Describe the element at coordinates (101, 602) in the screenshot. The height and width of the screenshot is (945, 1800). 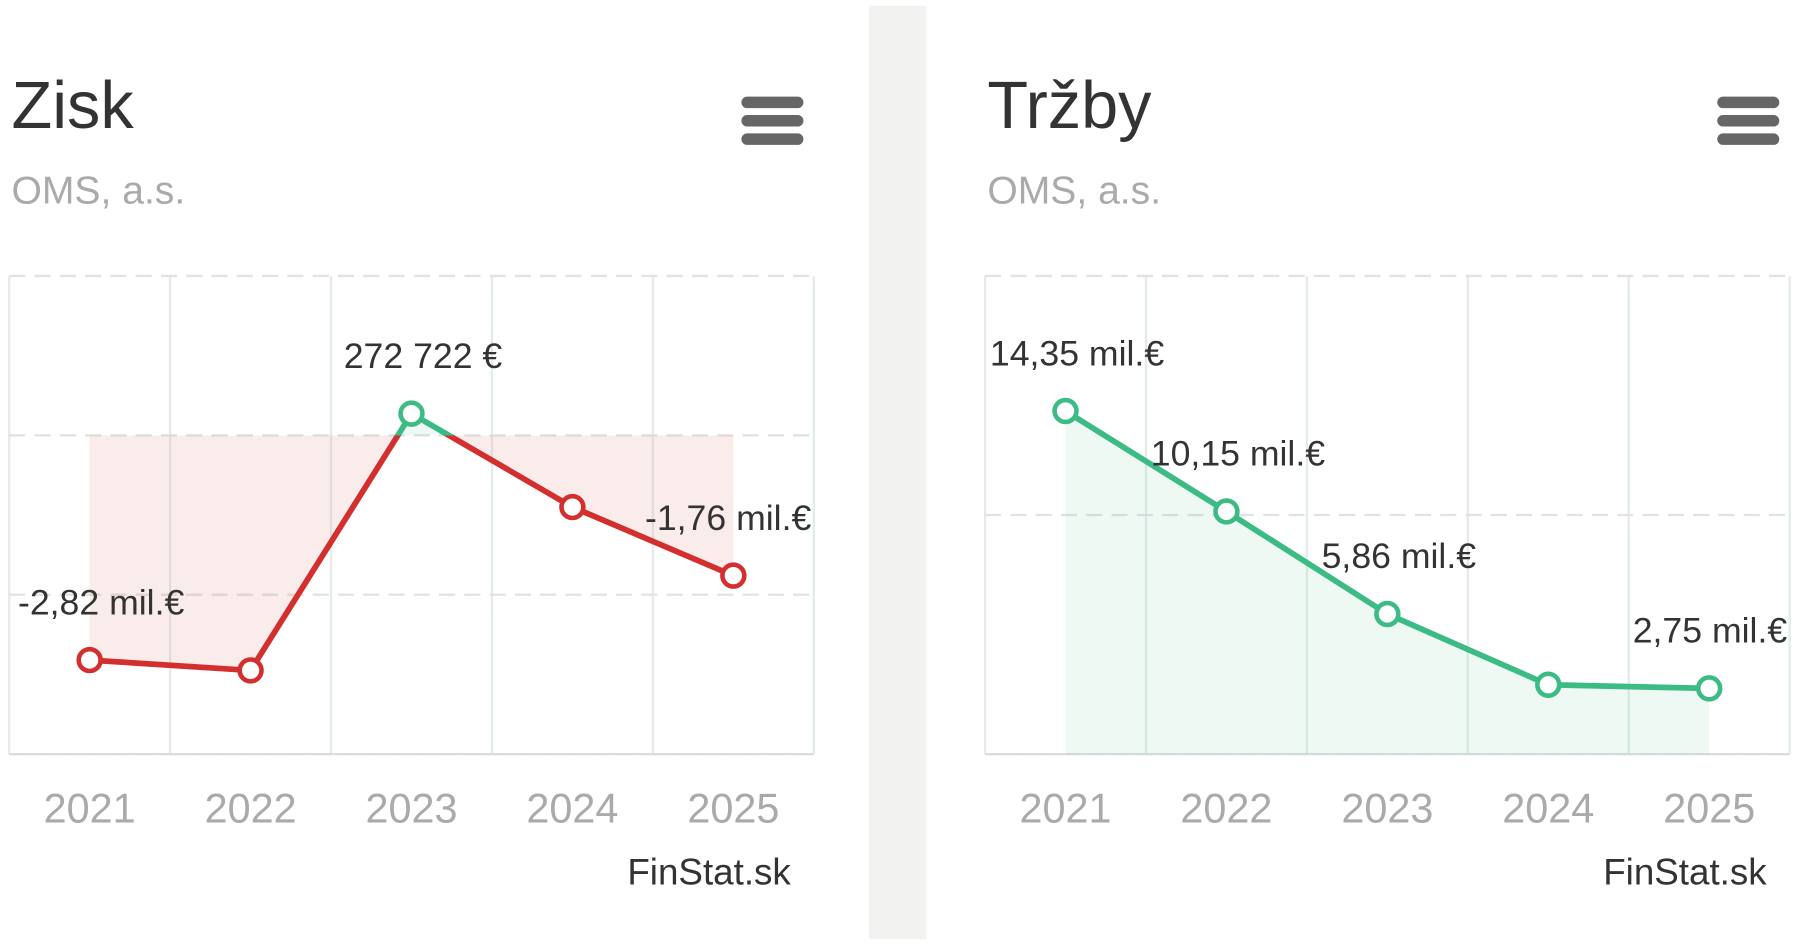
I see `data-label: -2,82 mil.€` at that location.